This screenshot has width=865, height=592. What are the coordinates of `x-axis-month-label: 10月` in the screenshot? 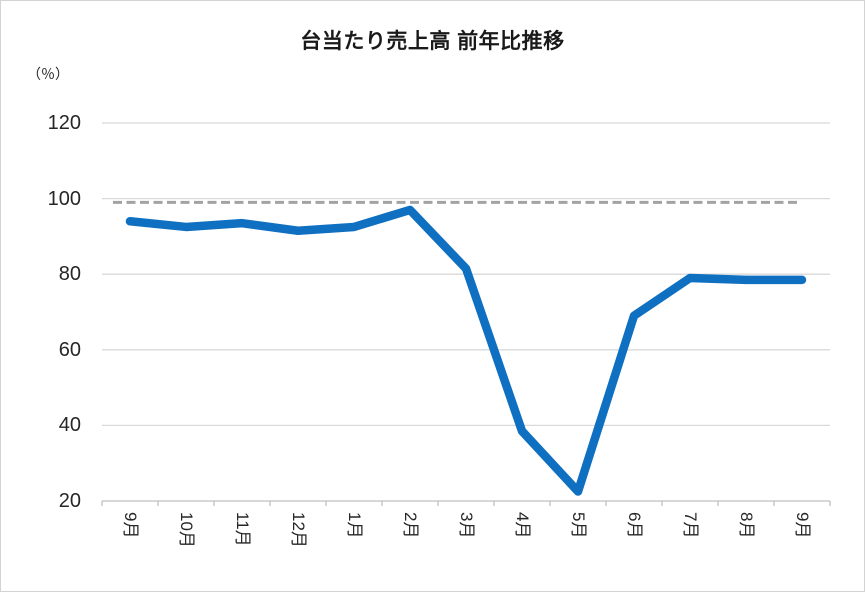 It's located at (186, 530).